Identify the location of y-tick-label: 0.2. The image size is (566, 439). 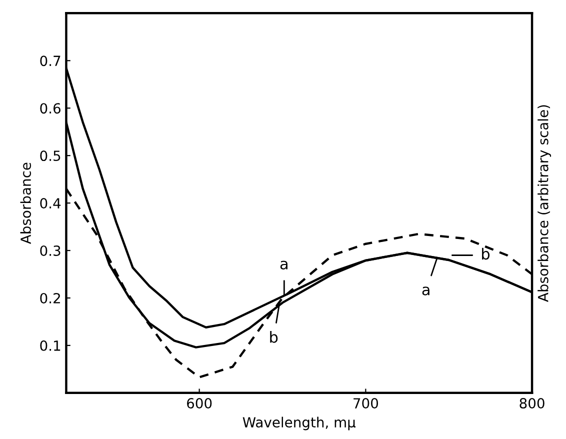
(50, 298).